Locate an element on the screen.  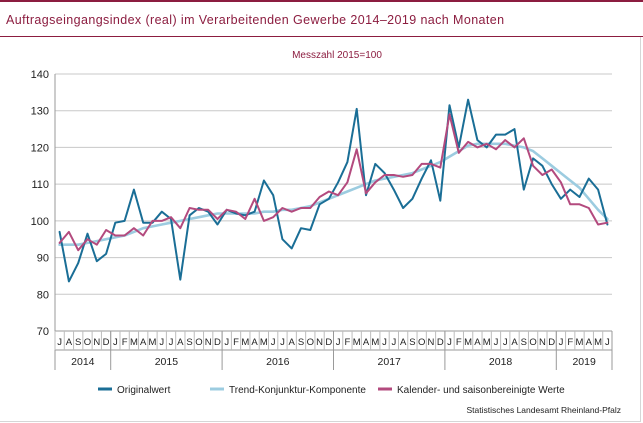
year-label: 2015 is located at coordinates (167, 362).